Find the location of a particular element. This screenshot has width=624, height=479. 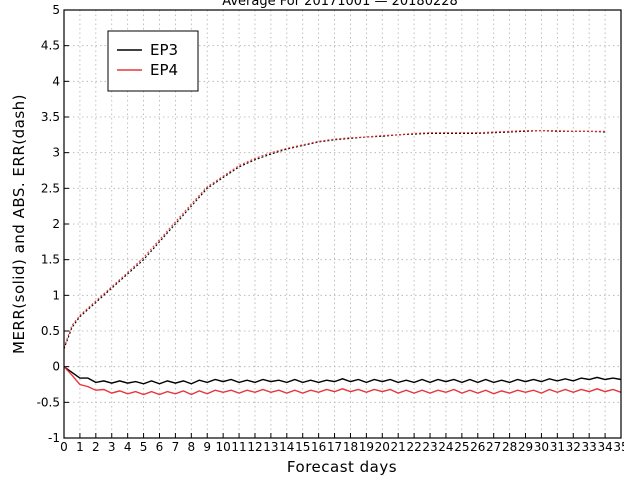

y-tick-label: 4 is located at coordinates (56, 81).